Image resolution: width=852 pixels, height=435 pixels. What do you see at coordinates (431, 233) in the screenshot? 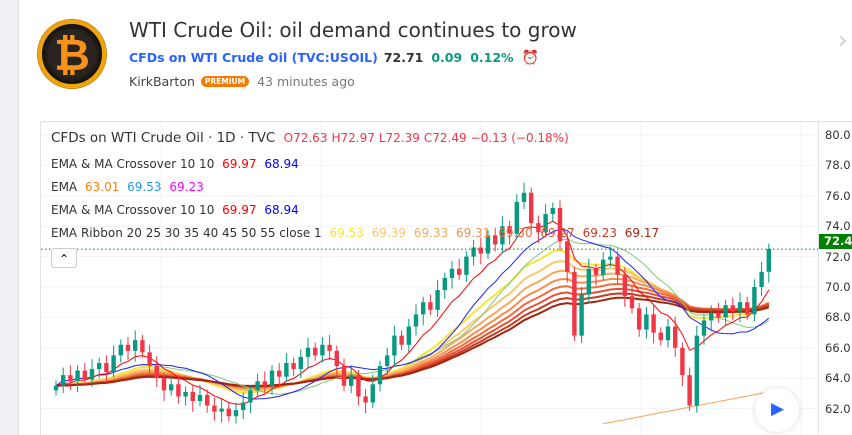
I see `indicator-value: 69.33` at bounding box center [431, 233].